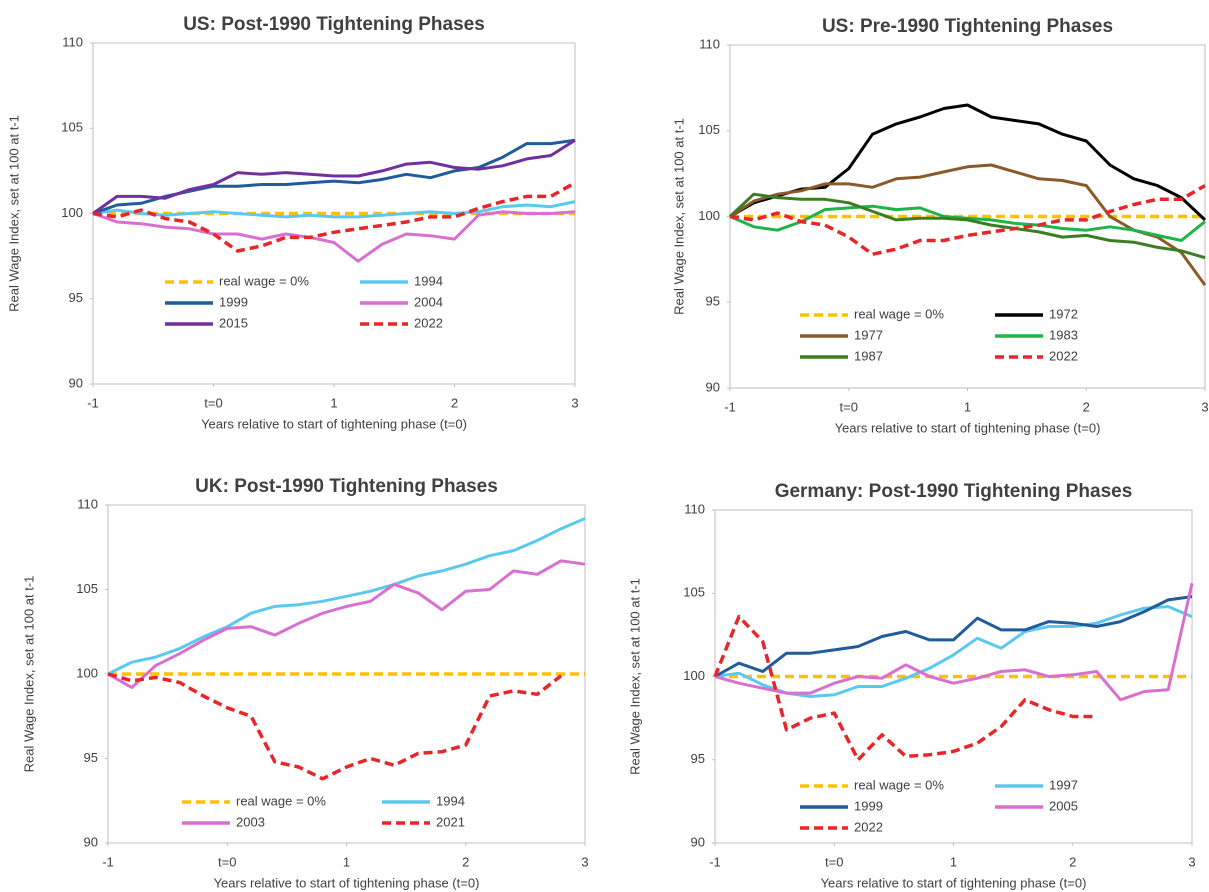  Describe the element at coordinates (954, 491) in the screenshot. I see `chart-title: Germany: Post-1990 Tightening Phases` at that location.